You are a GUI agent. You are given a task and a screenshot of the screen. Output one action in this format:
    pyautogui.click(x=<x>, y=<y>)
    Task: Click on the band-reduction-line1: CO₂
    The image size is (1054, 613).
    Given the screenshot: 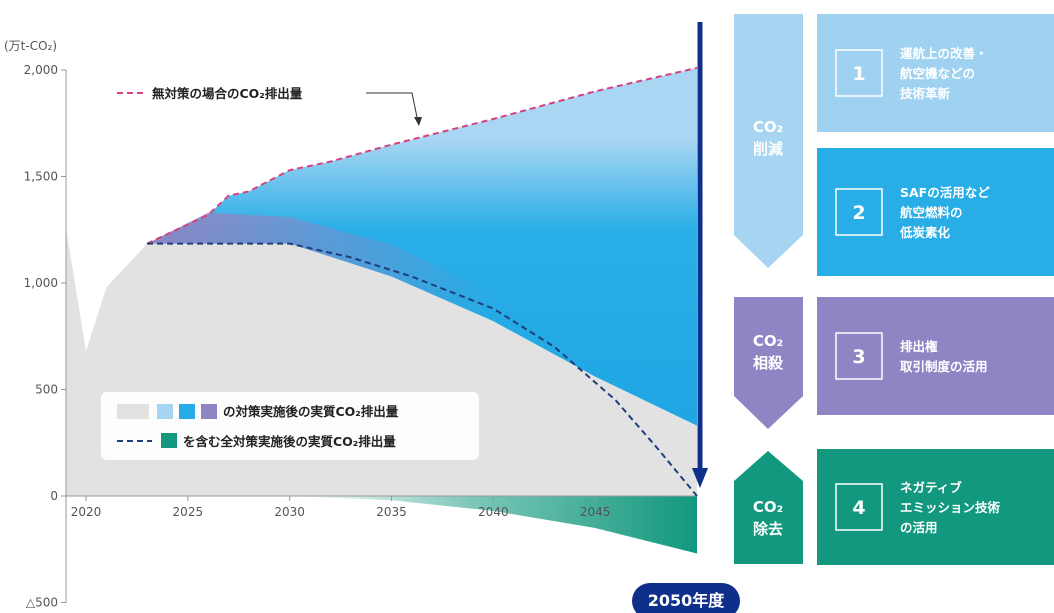 What is the action you would take?
    pyautogui.click(x=768, y=127)
    